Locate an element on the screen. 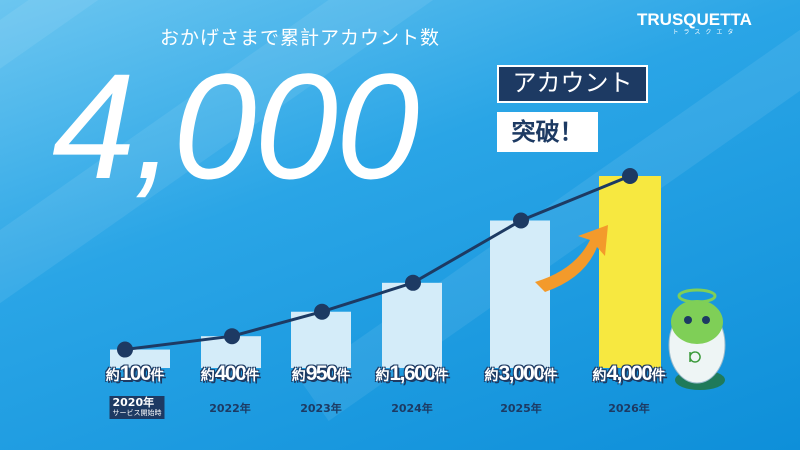 The image size is (800, 450). year-label: 2023年 is located at coordinates (321, 408).